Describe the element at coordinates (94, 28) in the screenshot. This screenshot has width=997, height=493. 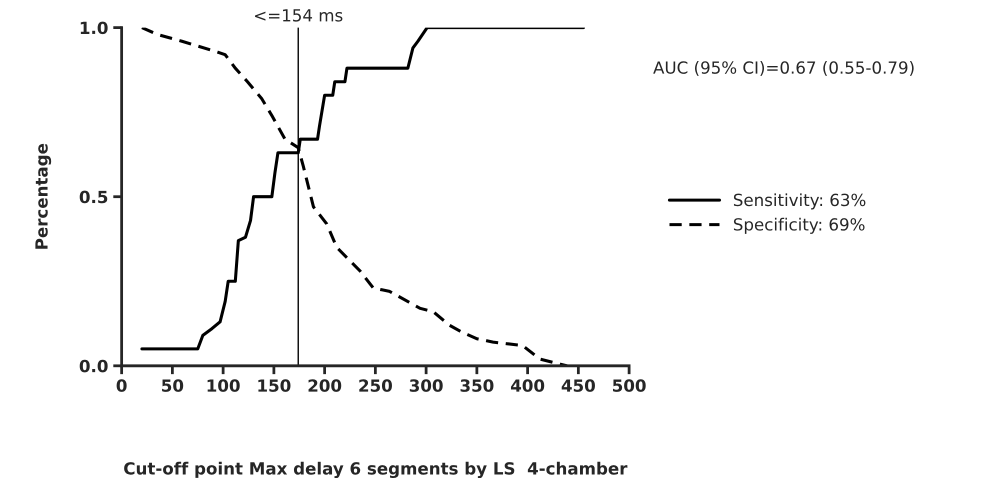
I see `y-tick-label: 1.0` at that location.